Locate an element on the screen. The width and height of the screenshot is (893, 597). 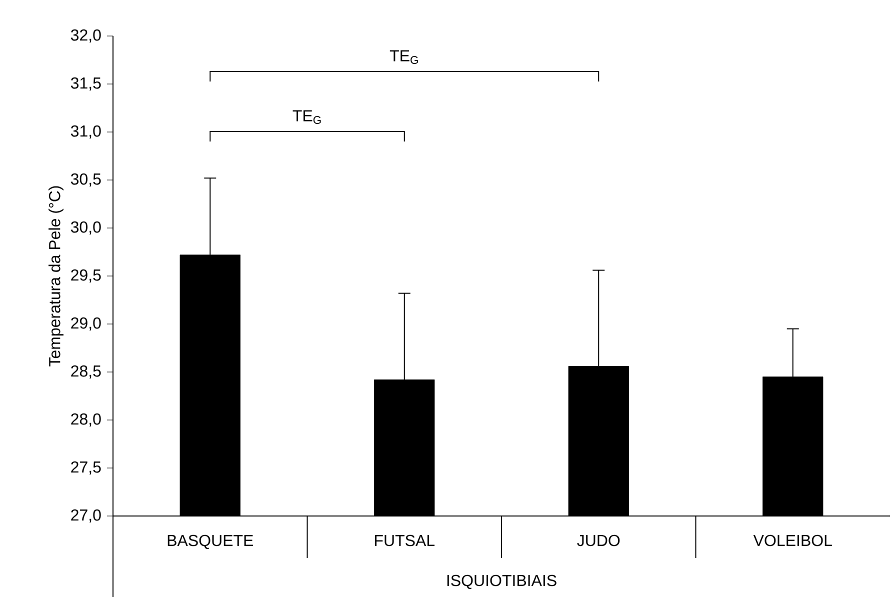
y-tick-label: 31,0 is located at coordinates (85, 132).